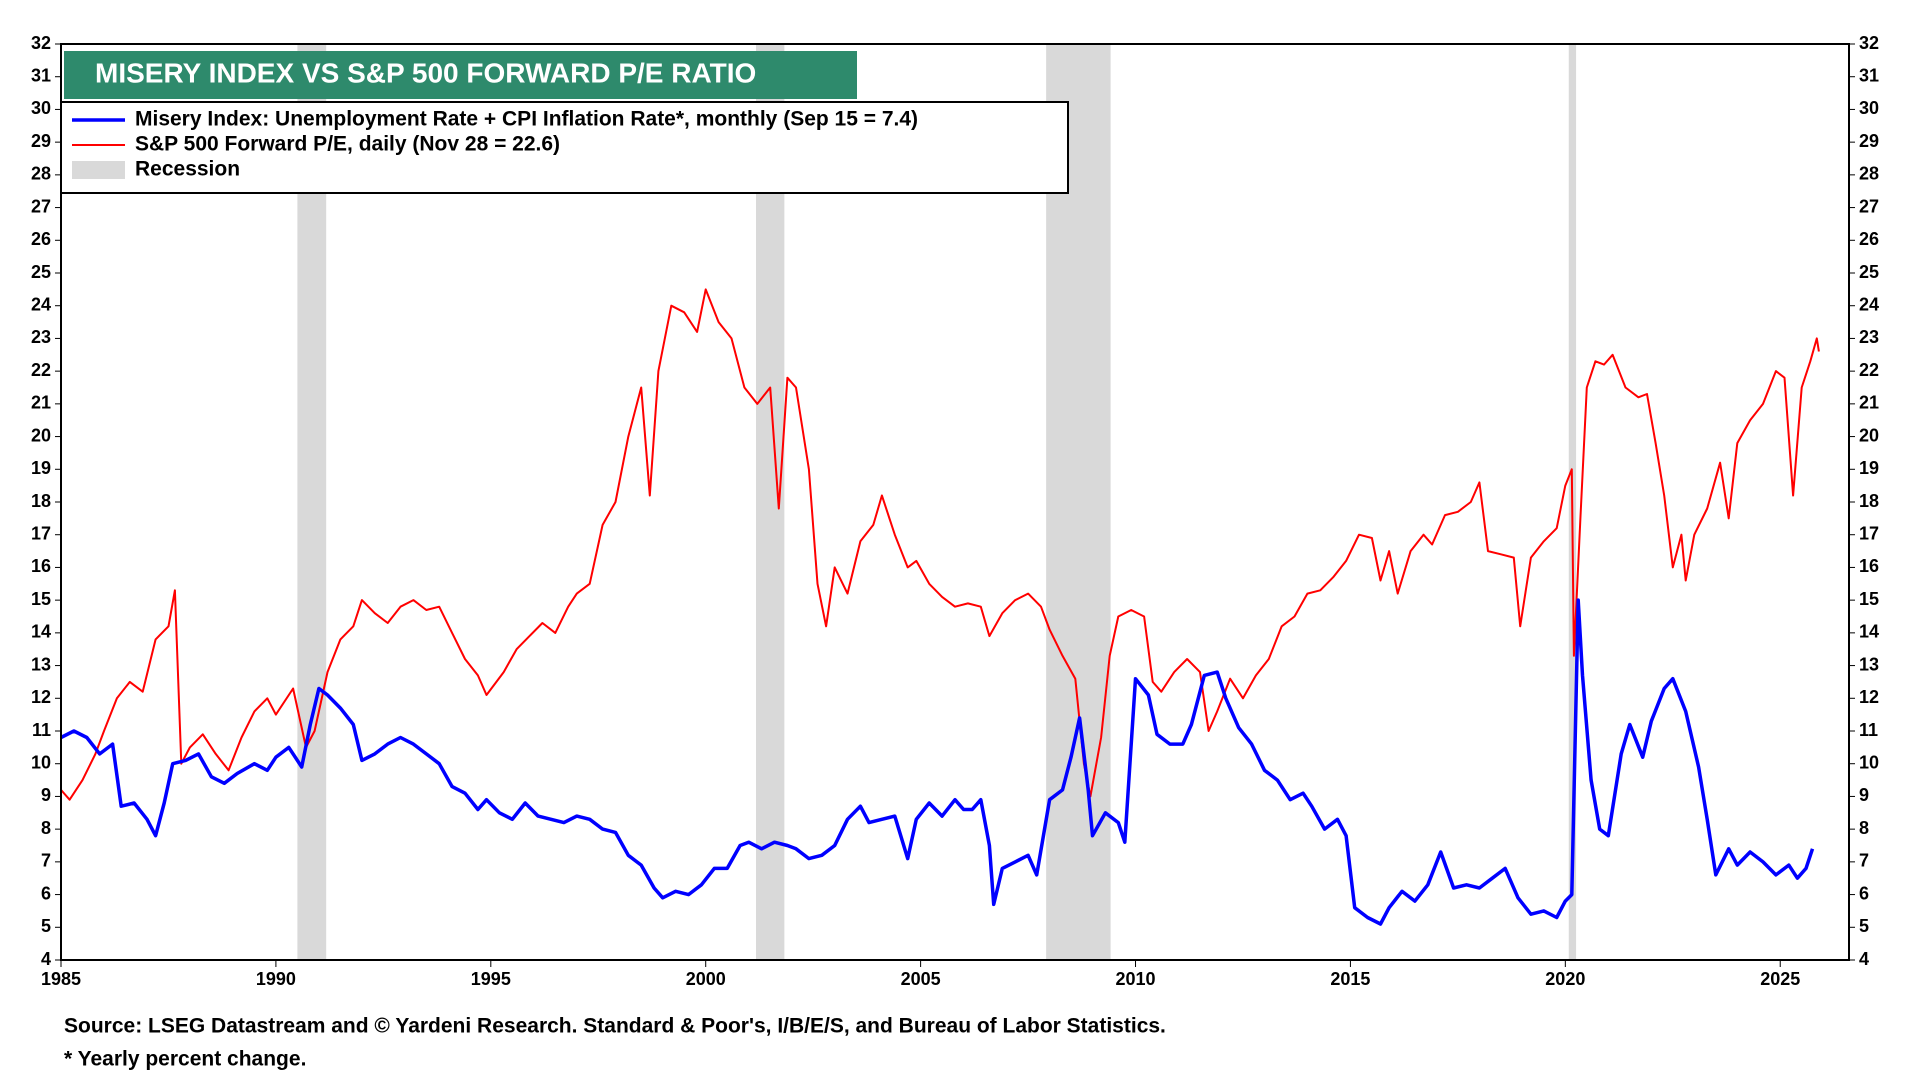 The image size is (1920, 1080). Describe the element at coordinates (41, 272) in the screenshot. I see `y-tick-label: 25` at that location.